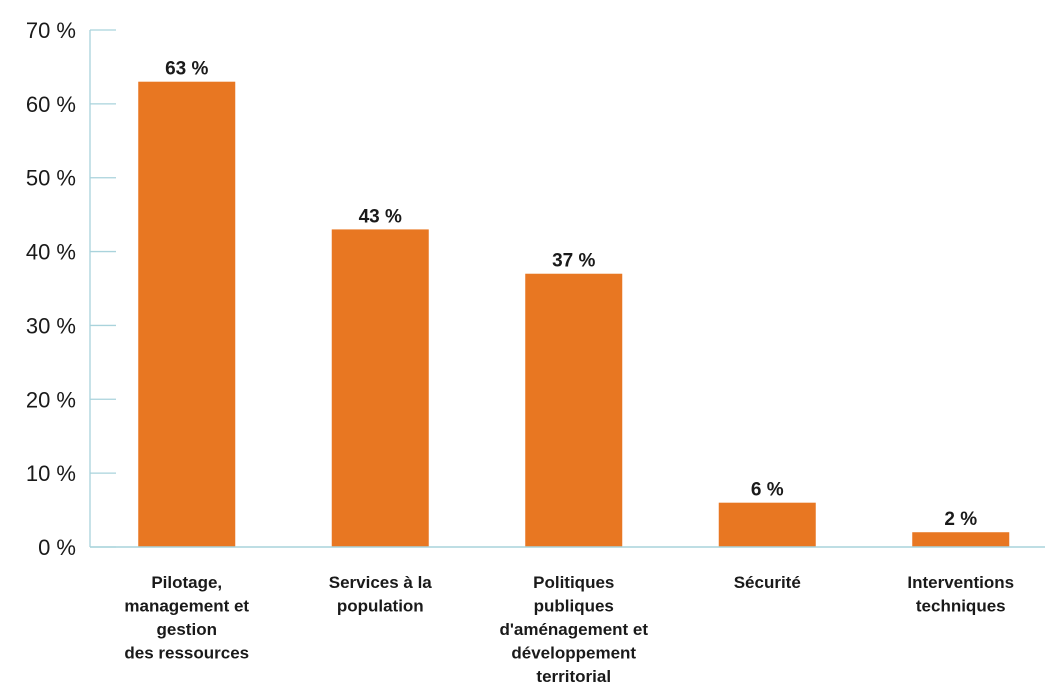 The height and width of the screenshot is (693, 1049). What do you see at coordinates (71, 289) in the screenshot?
I see `y-axis: 0 % 10 % 20 % 30 % 40 % 50 % 60 % 70 %` at bounding box center [71, 289].